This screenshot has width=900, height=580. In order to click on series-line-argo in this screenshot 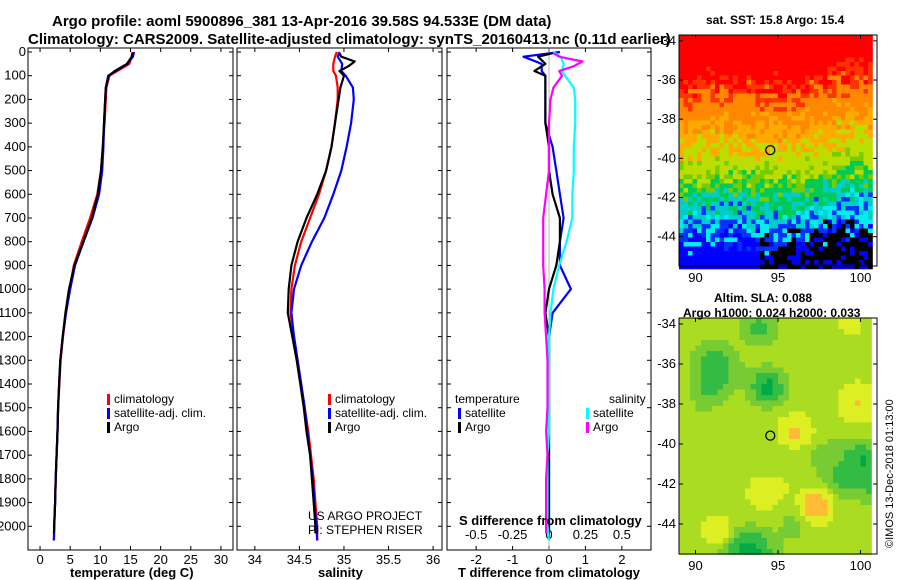, I will do `click(321, 293)`.